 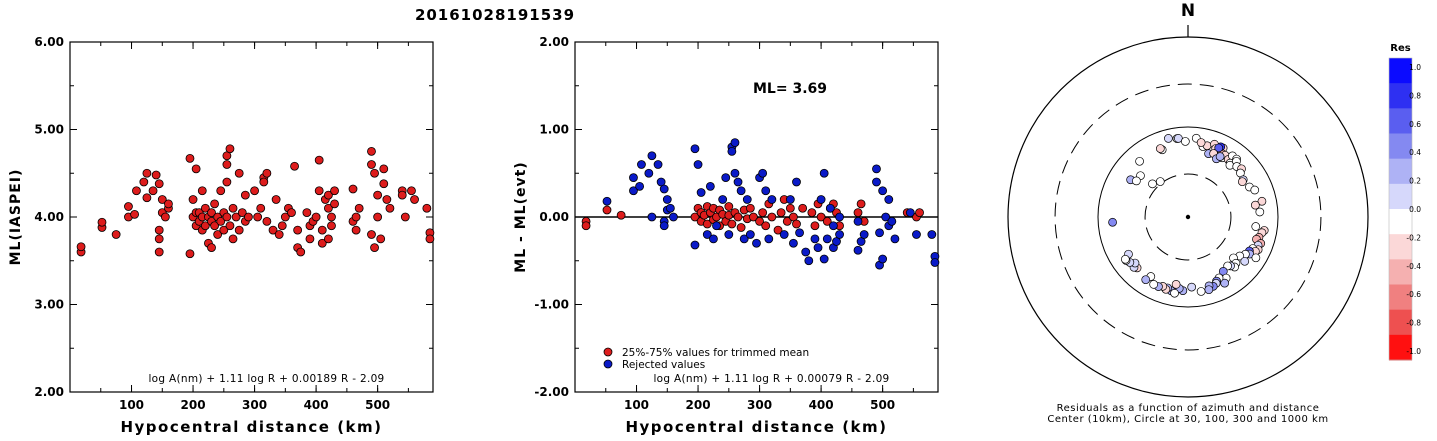 What do you see at coordinates (1400, 209) in the screenshot?
I see `colorbar-frame` at bounding box center [1400, 209].